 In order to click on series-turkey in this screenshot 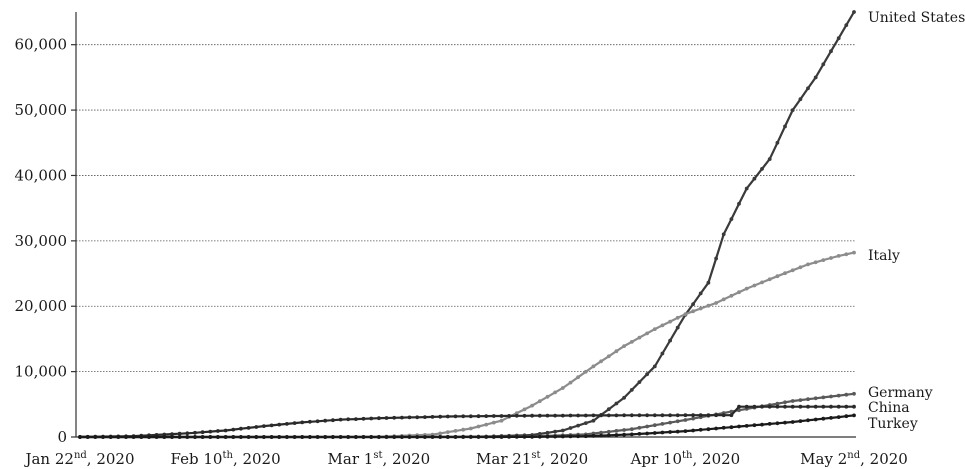, I will do `click(467, 426)`.